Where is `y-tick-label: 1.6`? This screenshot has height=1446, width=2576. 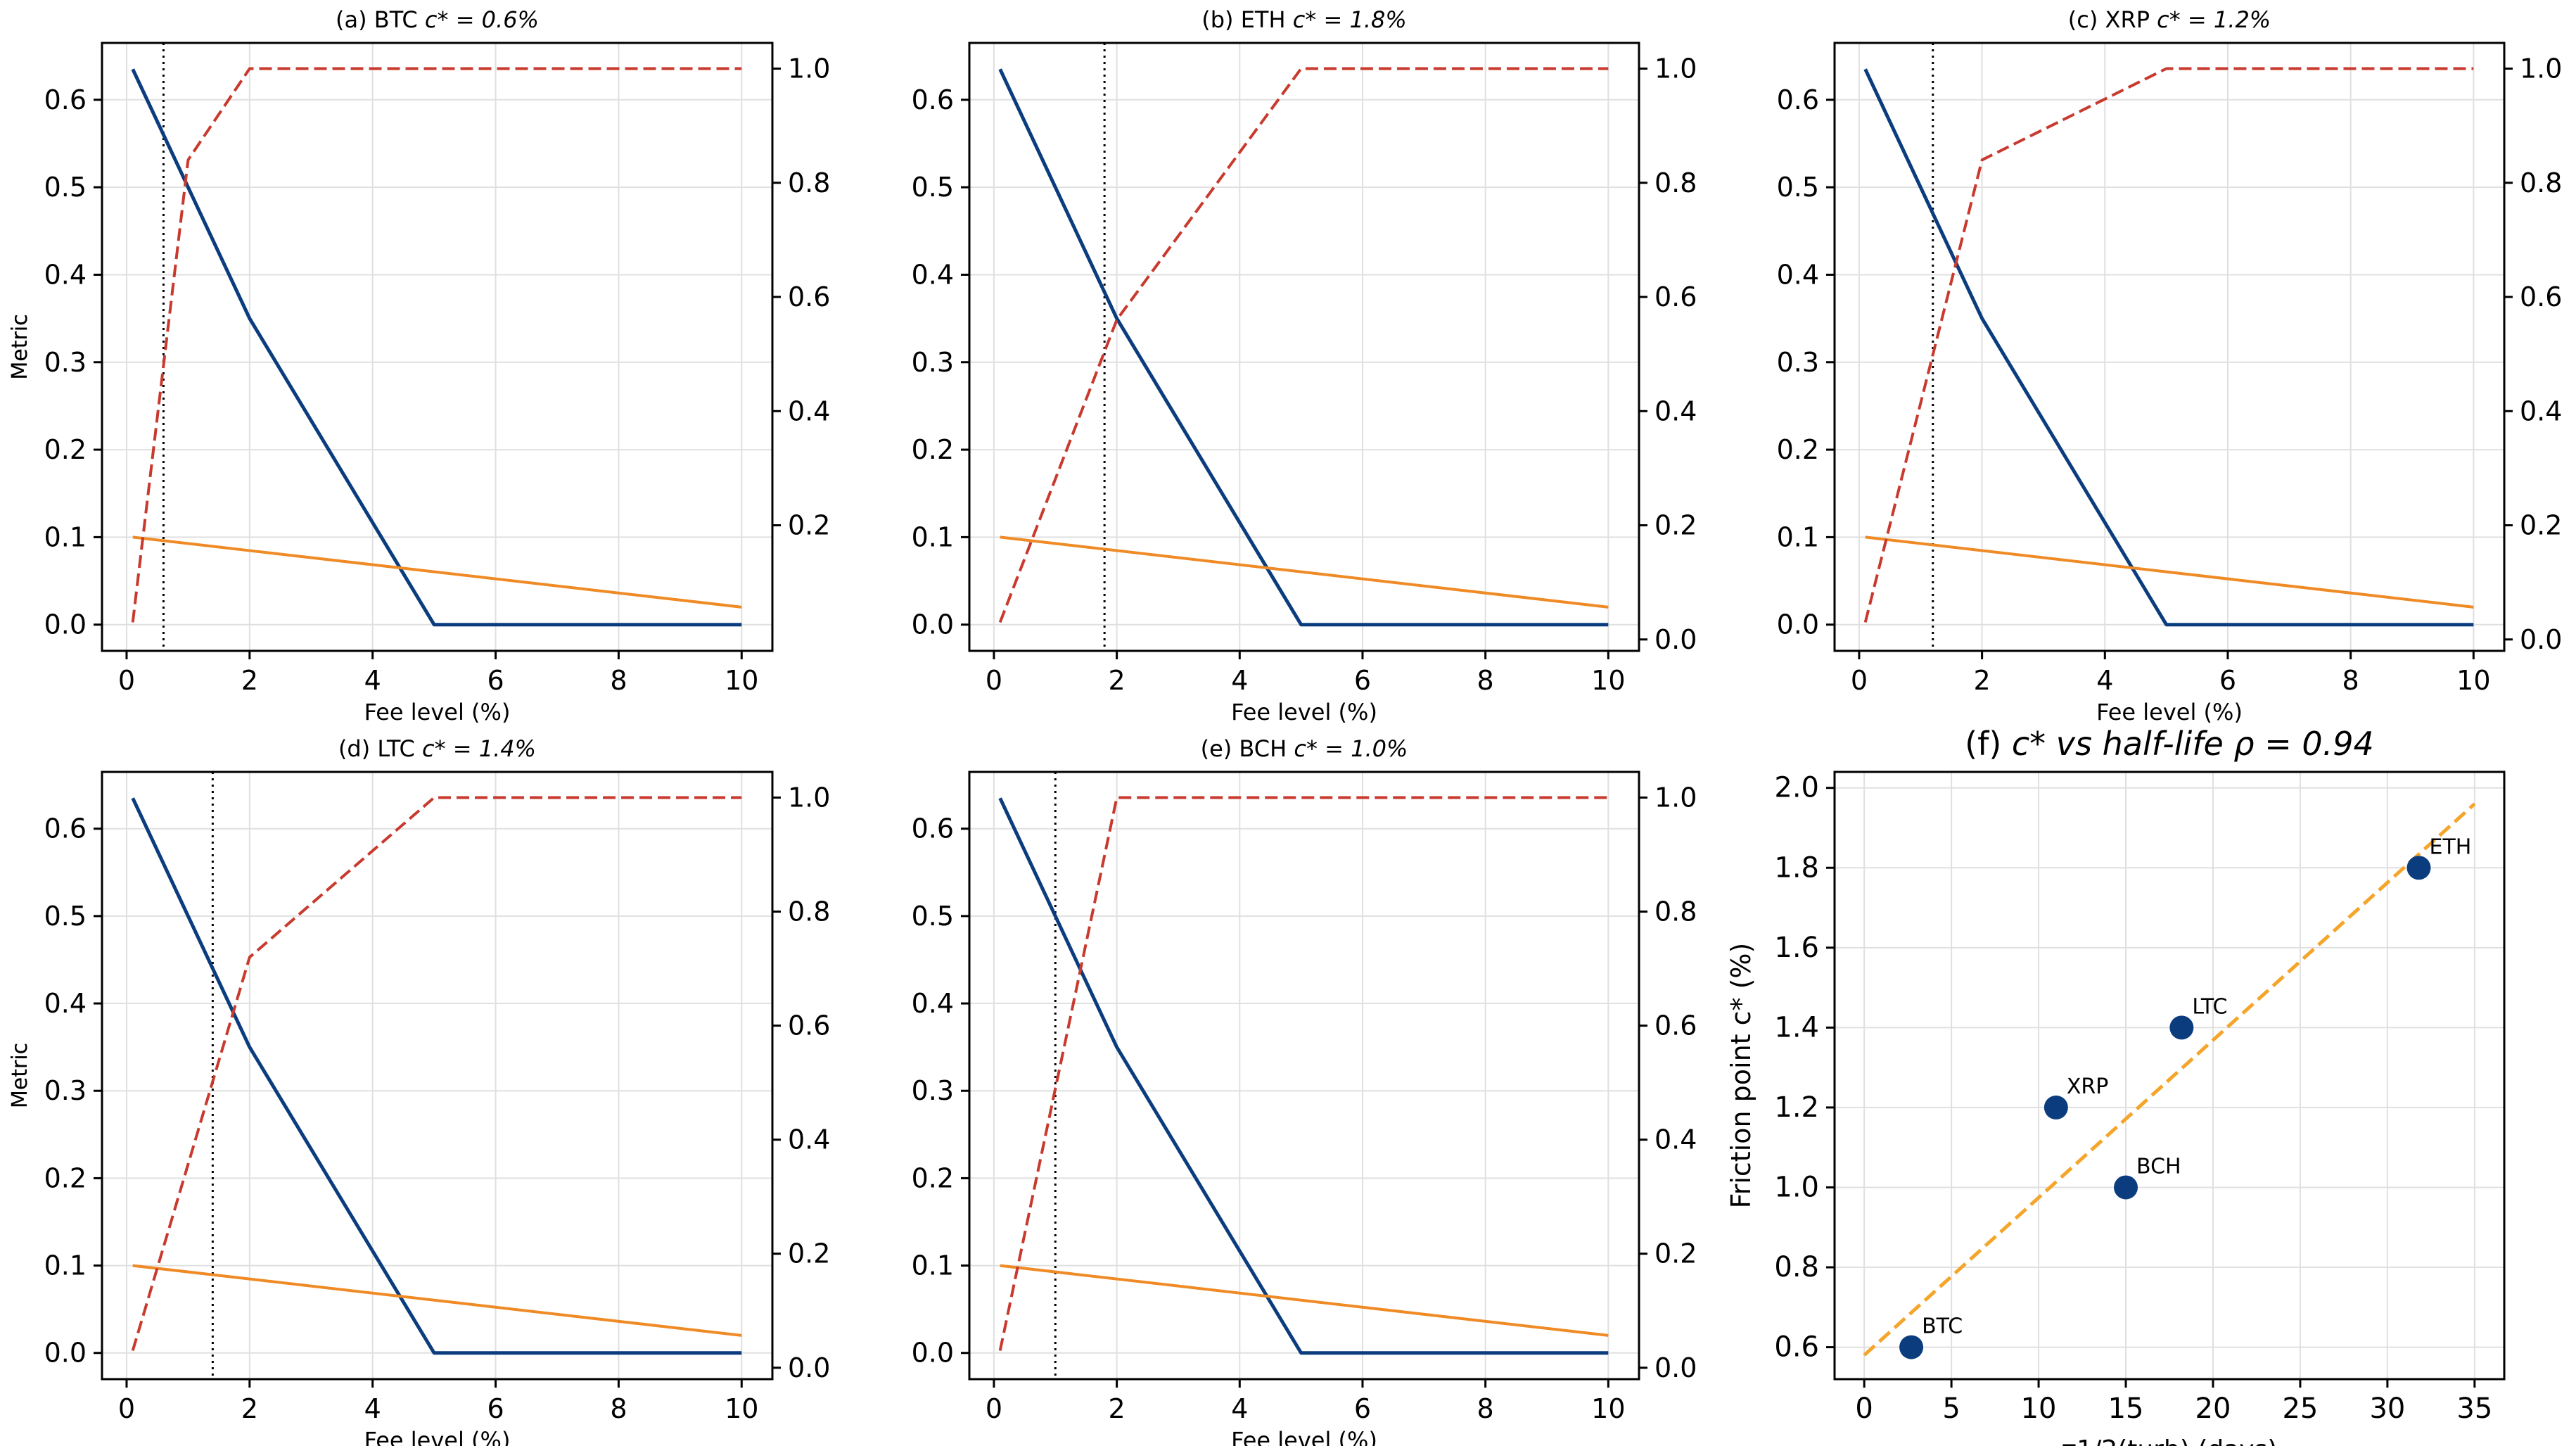 y-tick-label: 1.6 is located at coordinates (1796, 948).